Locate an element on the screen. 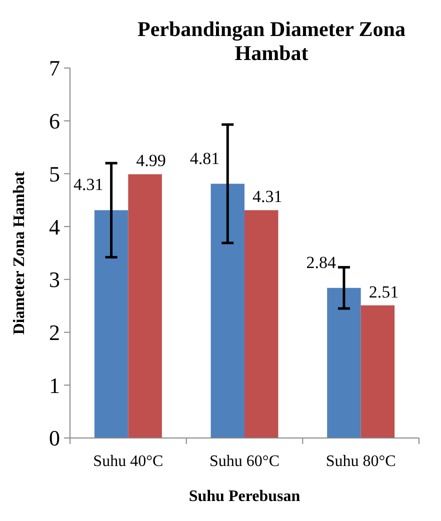  y-tick-label: 4 is located at coordinates (54, 227).